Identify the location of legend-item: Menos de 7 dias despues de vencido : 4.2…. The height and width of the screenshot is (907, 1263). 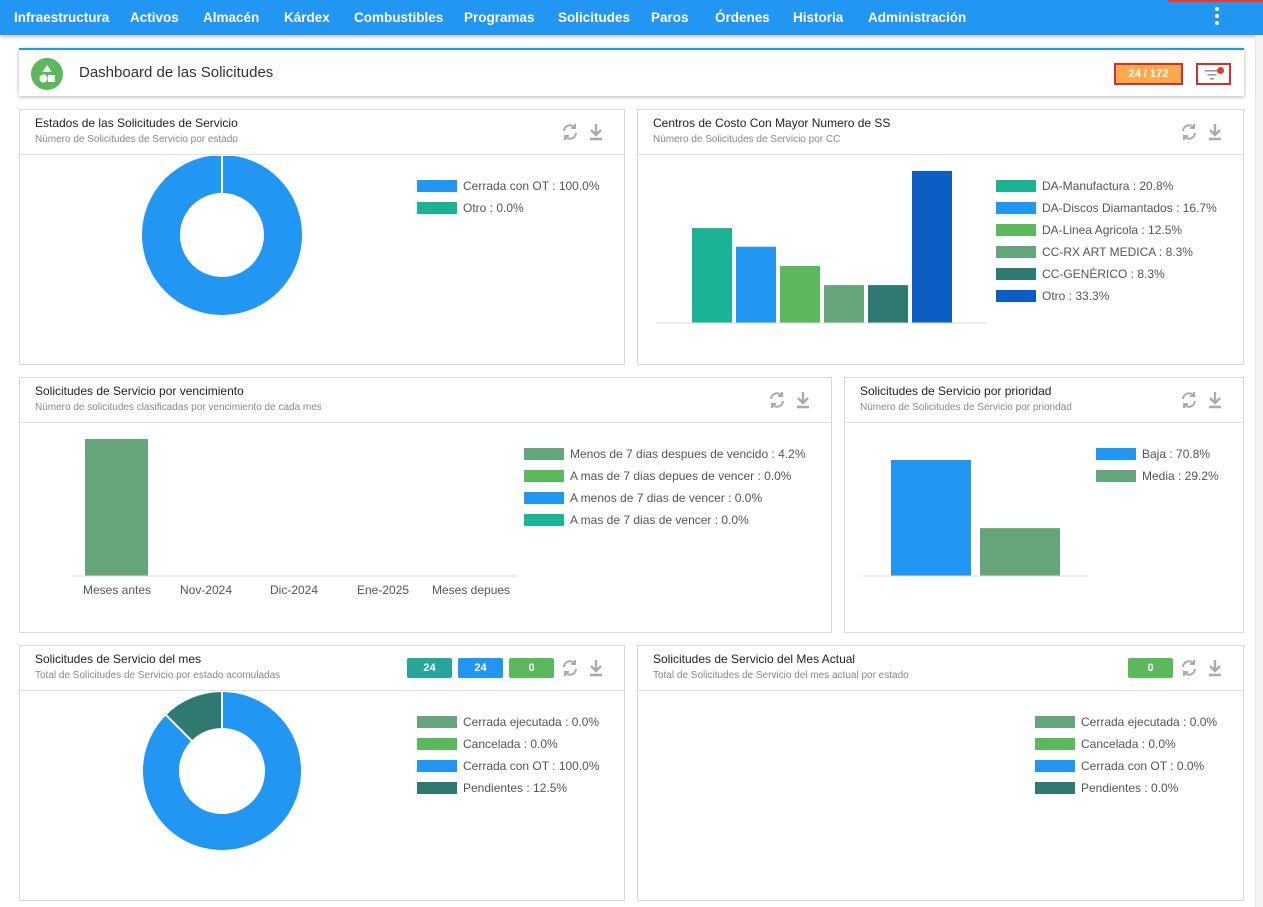
(665, 454).